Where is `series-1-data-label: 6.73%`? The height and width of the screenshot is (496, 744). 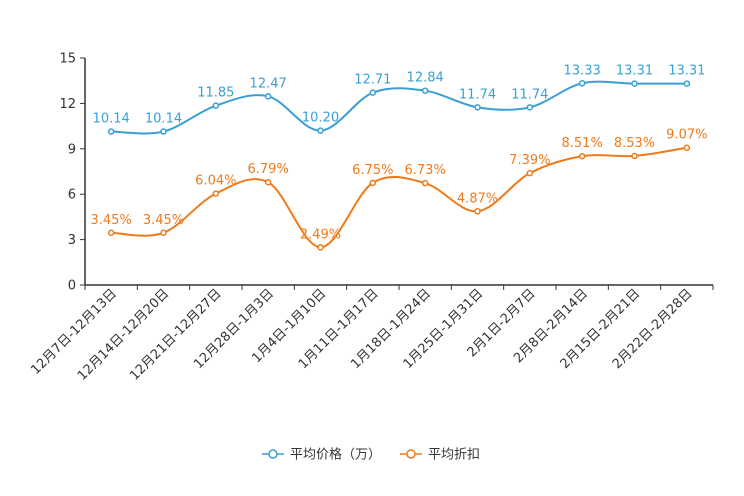
series-1-data-label: 6.73% is located at coordinates (425, 170).